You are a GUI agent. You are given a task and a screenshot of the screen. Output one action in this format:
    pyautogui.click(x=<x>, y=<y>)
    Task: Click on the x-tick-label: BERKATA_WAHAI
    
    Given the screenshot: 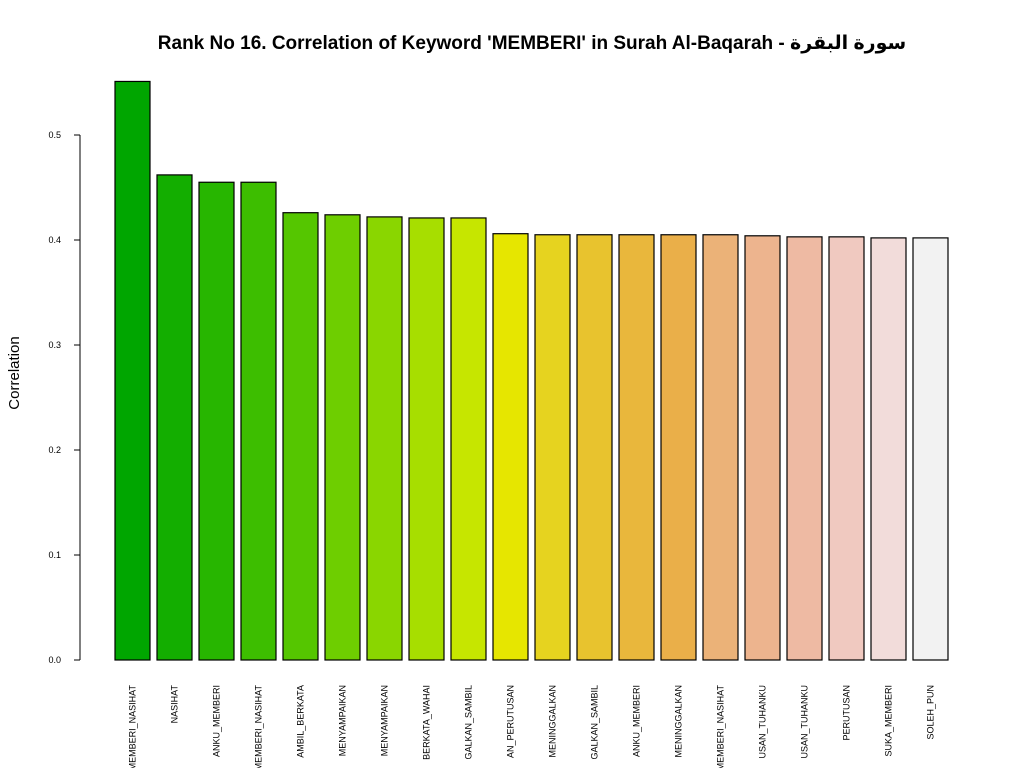 What is the action you would take?
    pyautogui.click(x=427, y=722)
    